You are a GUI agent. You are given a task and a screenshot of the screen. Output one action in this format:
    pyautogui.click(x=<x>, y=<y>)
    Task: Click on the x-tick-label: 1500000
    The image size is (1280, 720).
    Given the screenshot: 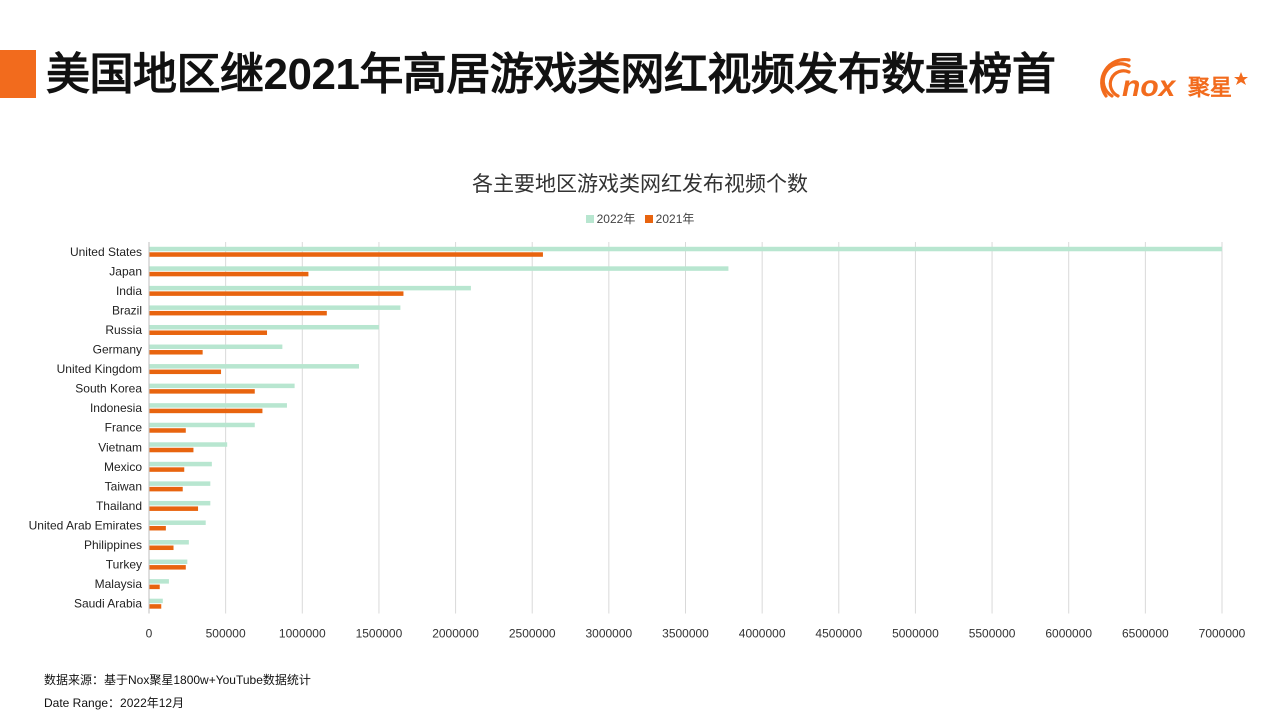 What is the action you would take?
    pyautogui.click(x=379, y=633)
    